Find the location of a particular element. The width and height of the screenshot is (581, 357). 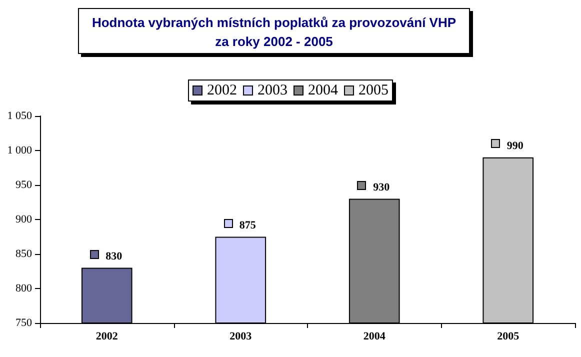

x-tick-label: 2002 is located at coordinates (107, 336).